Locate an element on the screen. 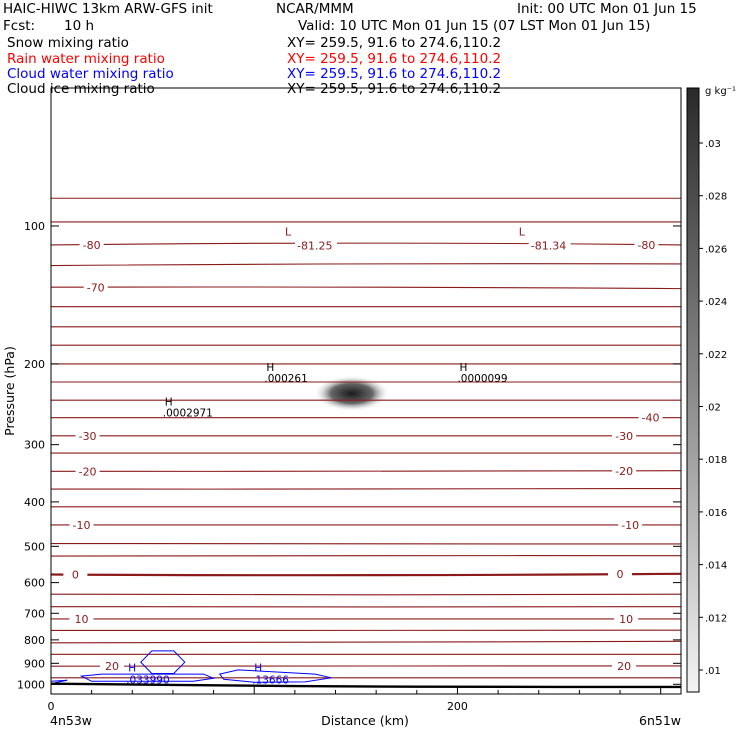 This screenshot has height=740, width=740. colorbar-tick-label: .03 is located at coordinates (713, 144).